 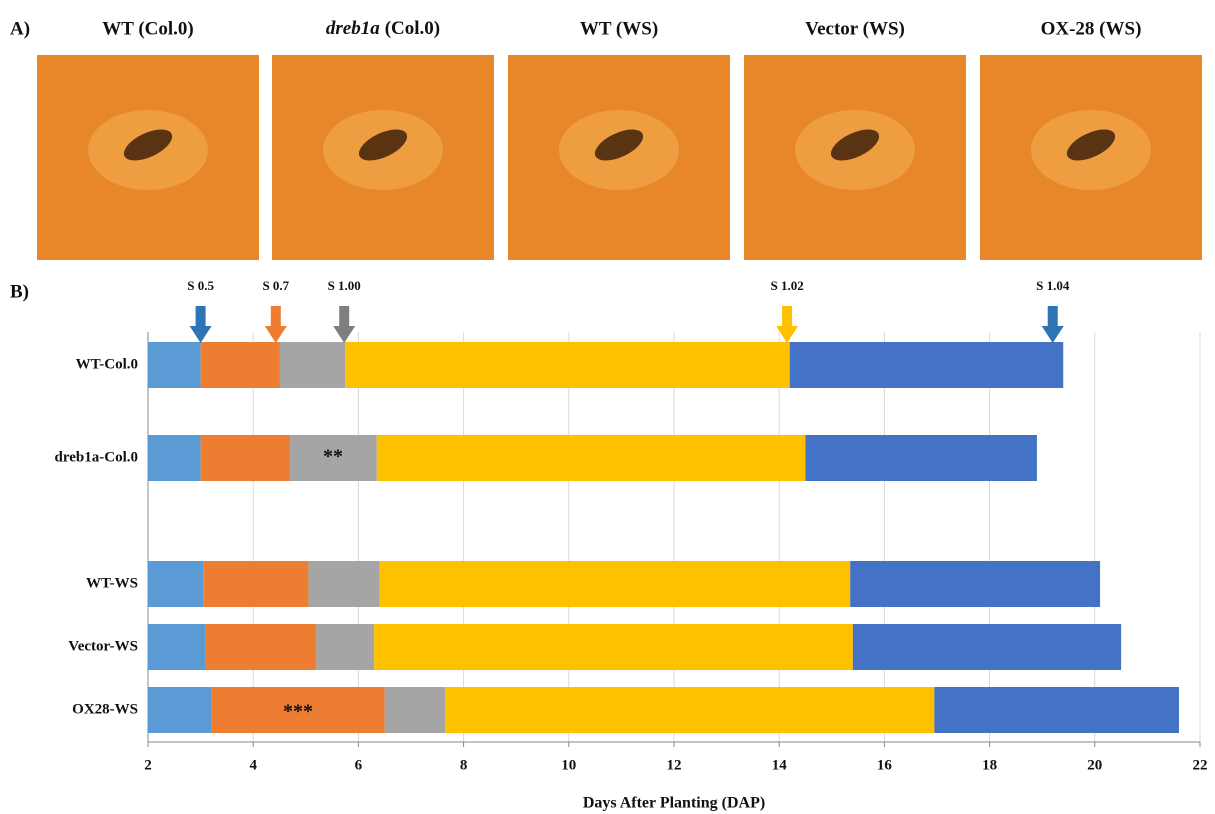 I want to click on photo-label: WT (WS), so click(x=619, y=28).